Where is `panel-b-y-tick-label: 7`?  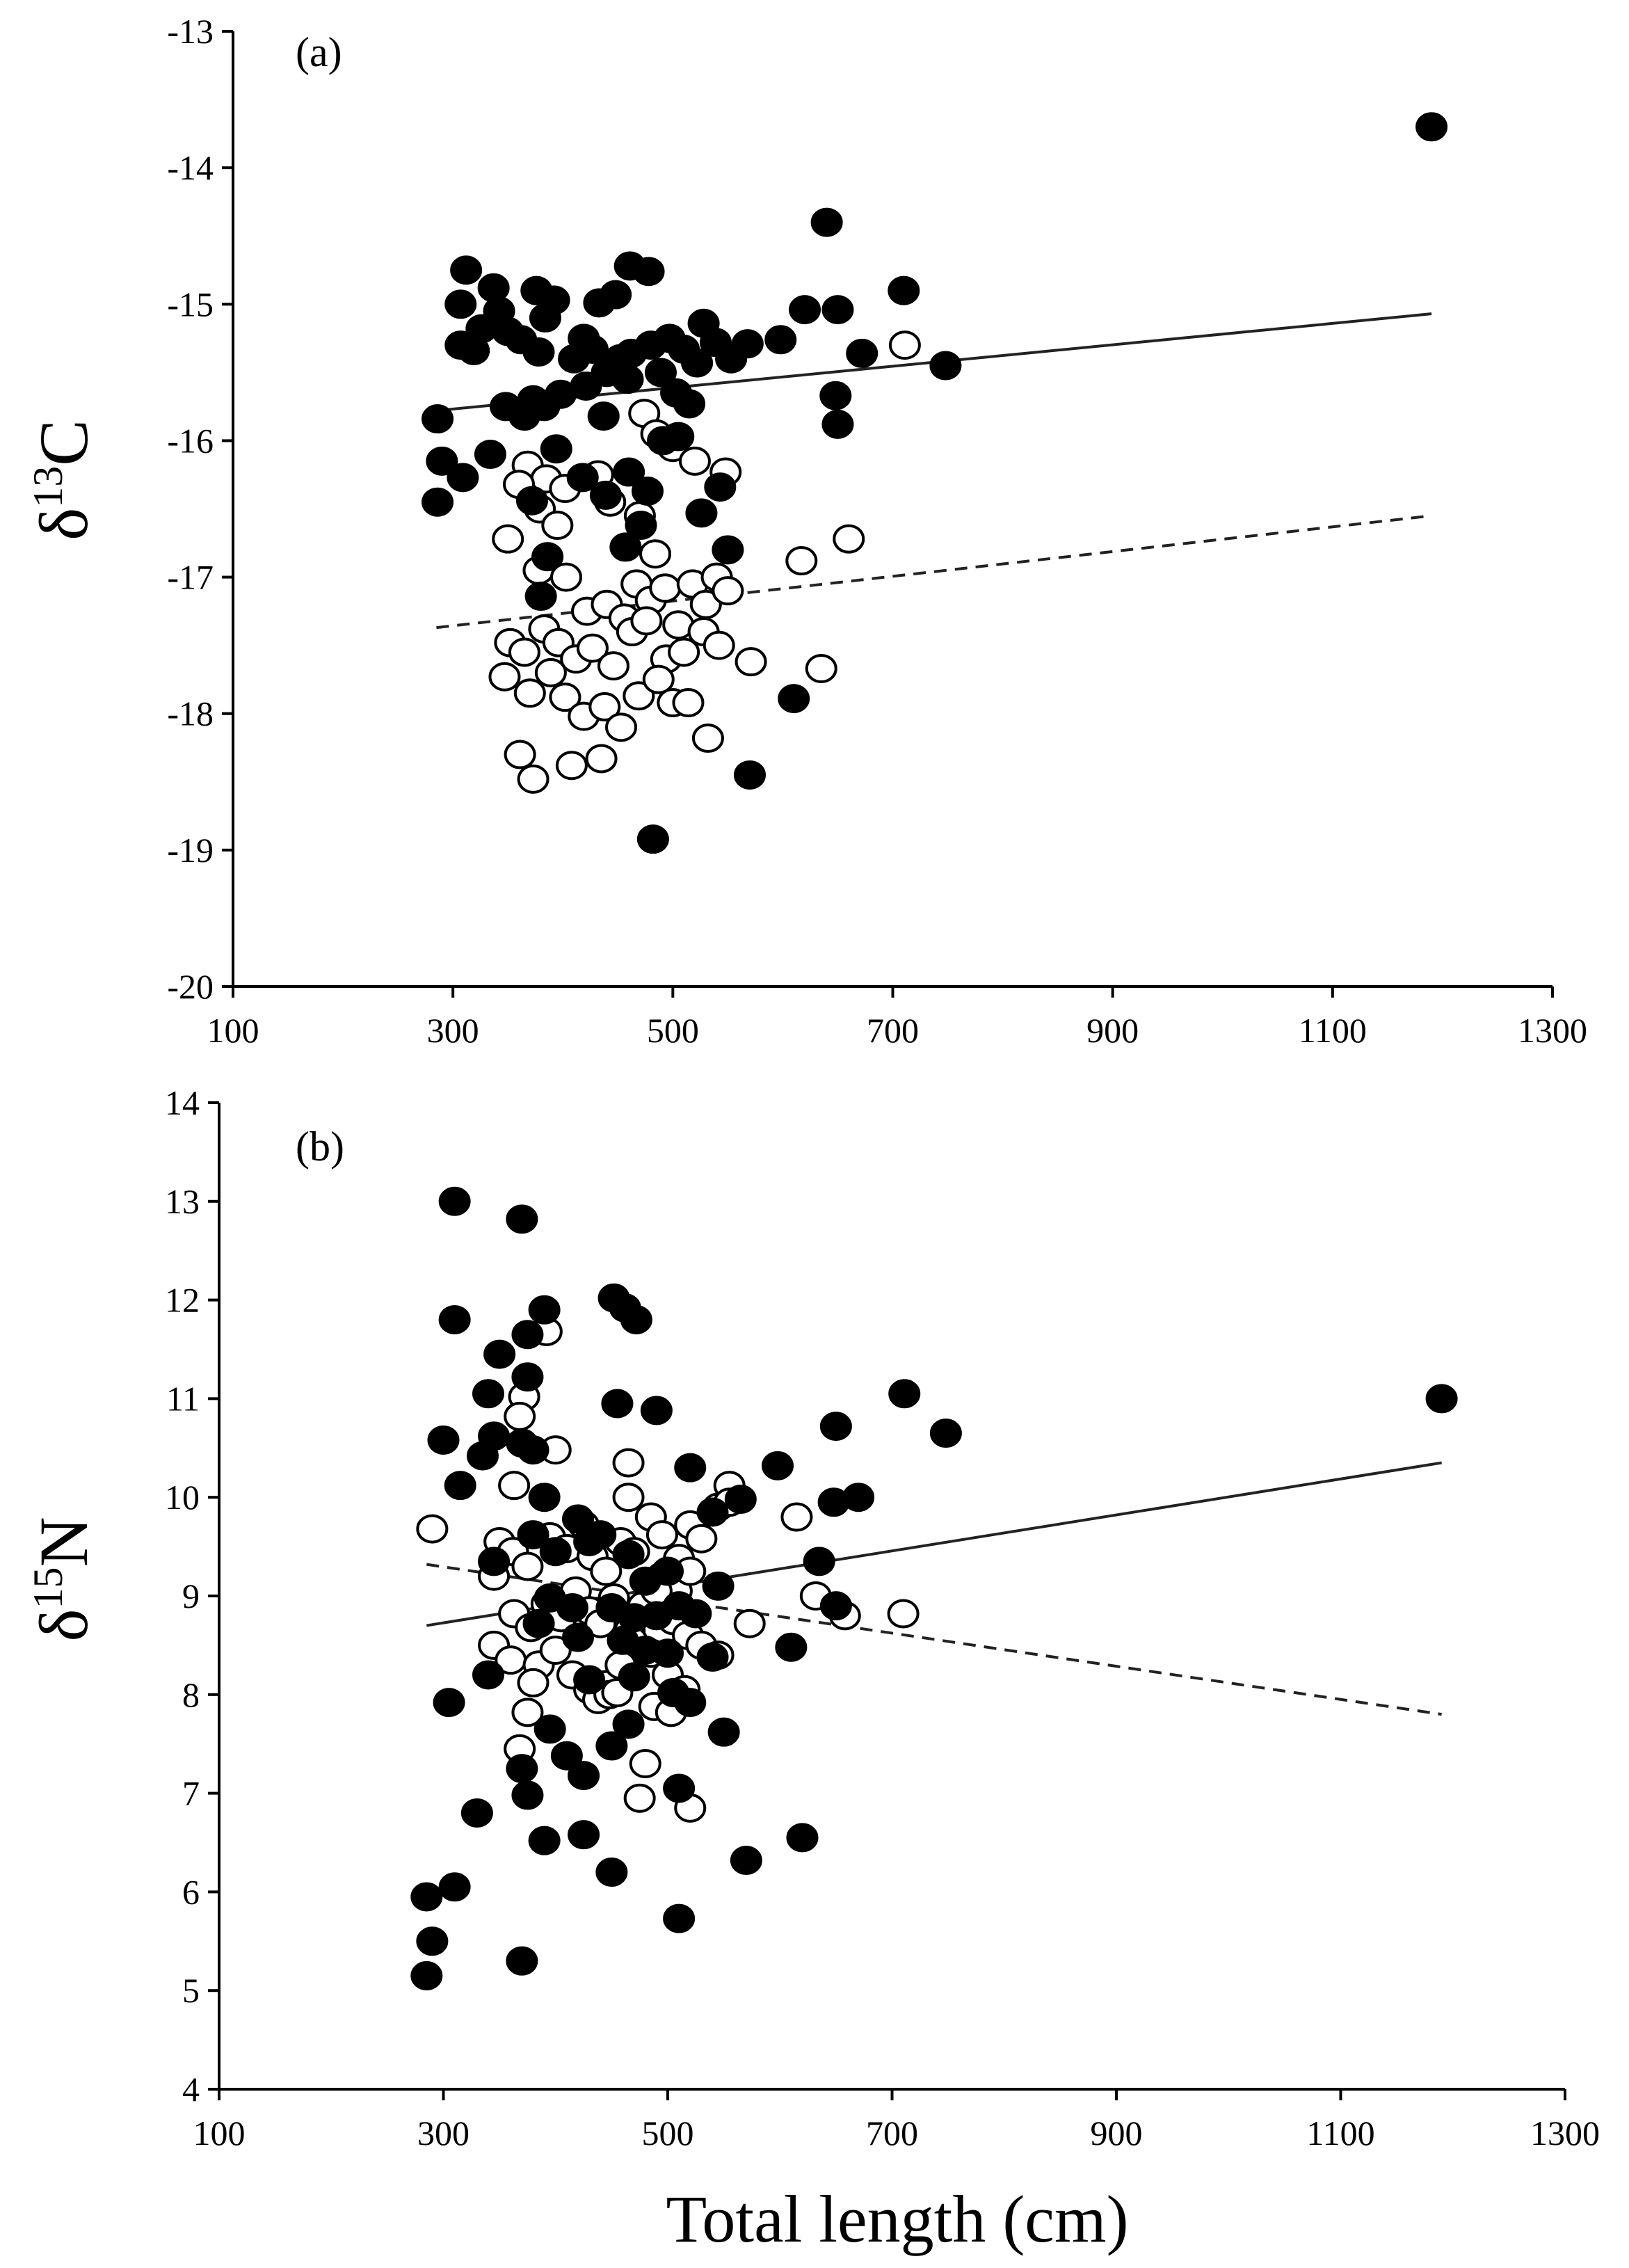 panel-b-y-tick-label: 7 is located at coordinates (191, 1793).